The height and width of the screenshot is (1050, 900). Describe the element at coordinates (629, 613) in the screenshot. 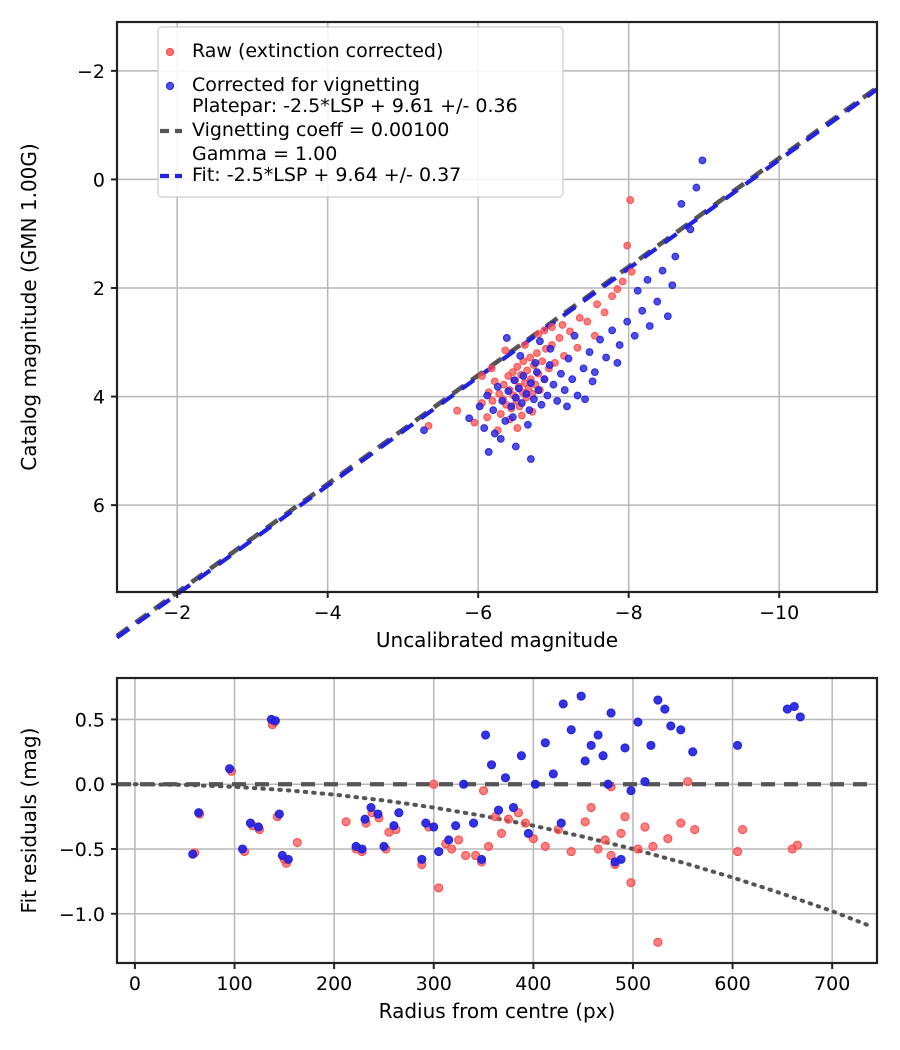

I see `x-tick-label: −8` at that location.